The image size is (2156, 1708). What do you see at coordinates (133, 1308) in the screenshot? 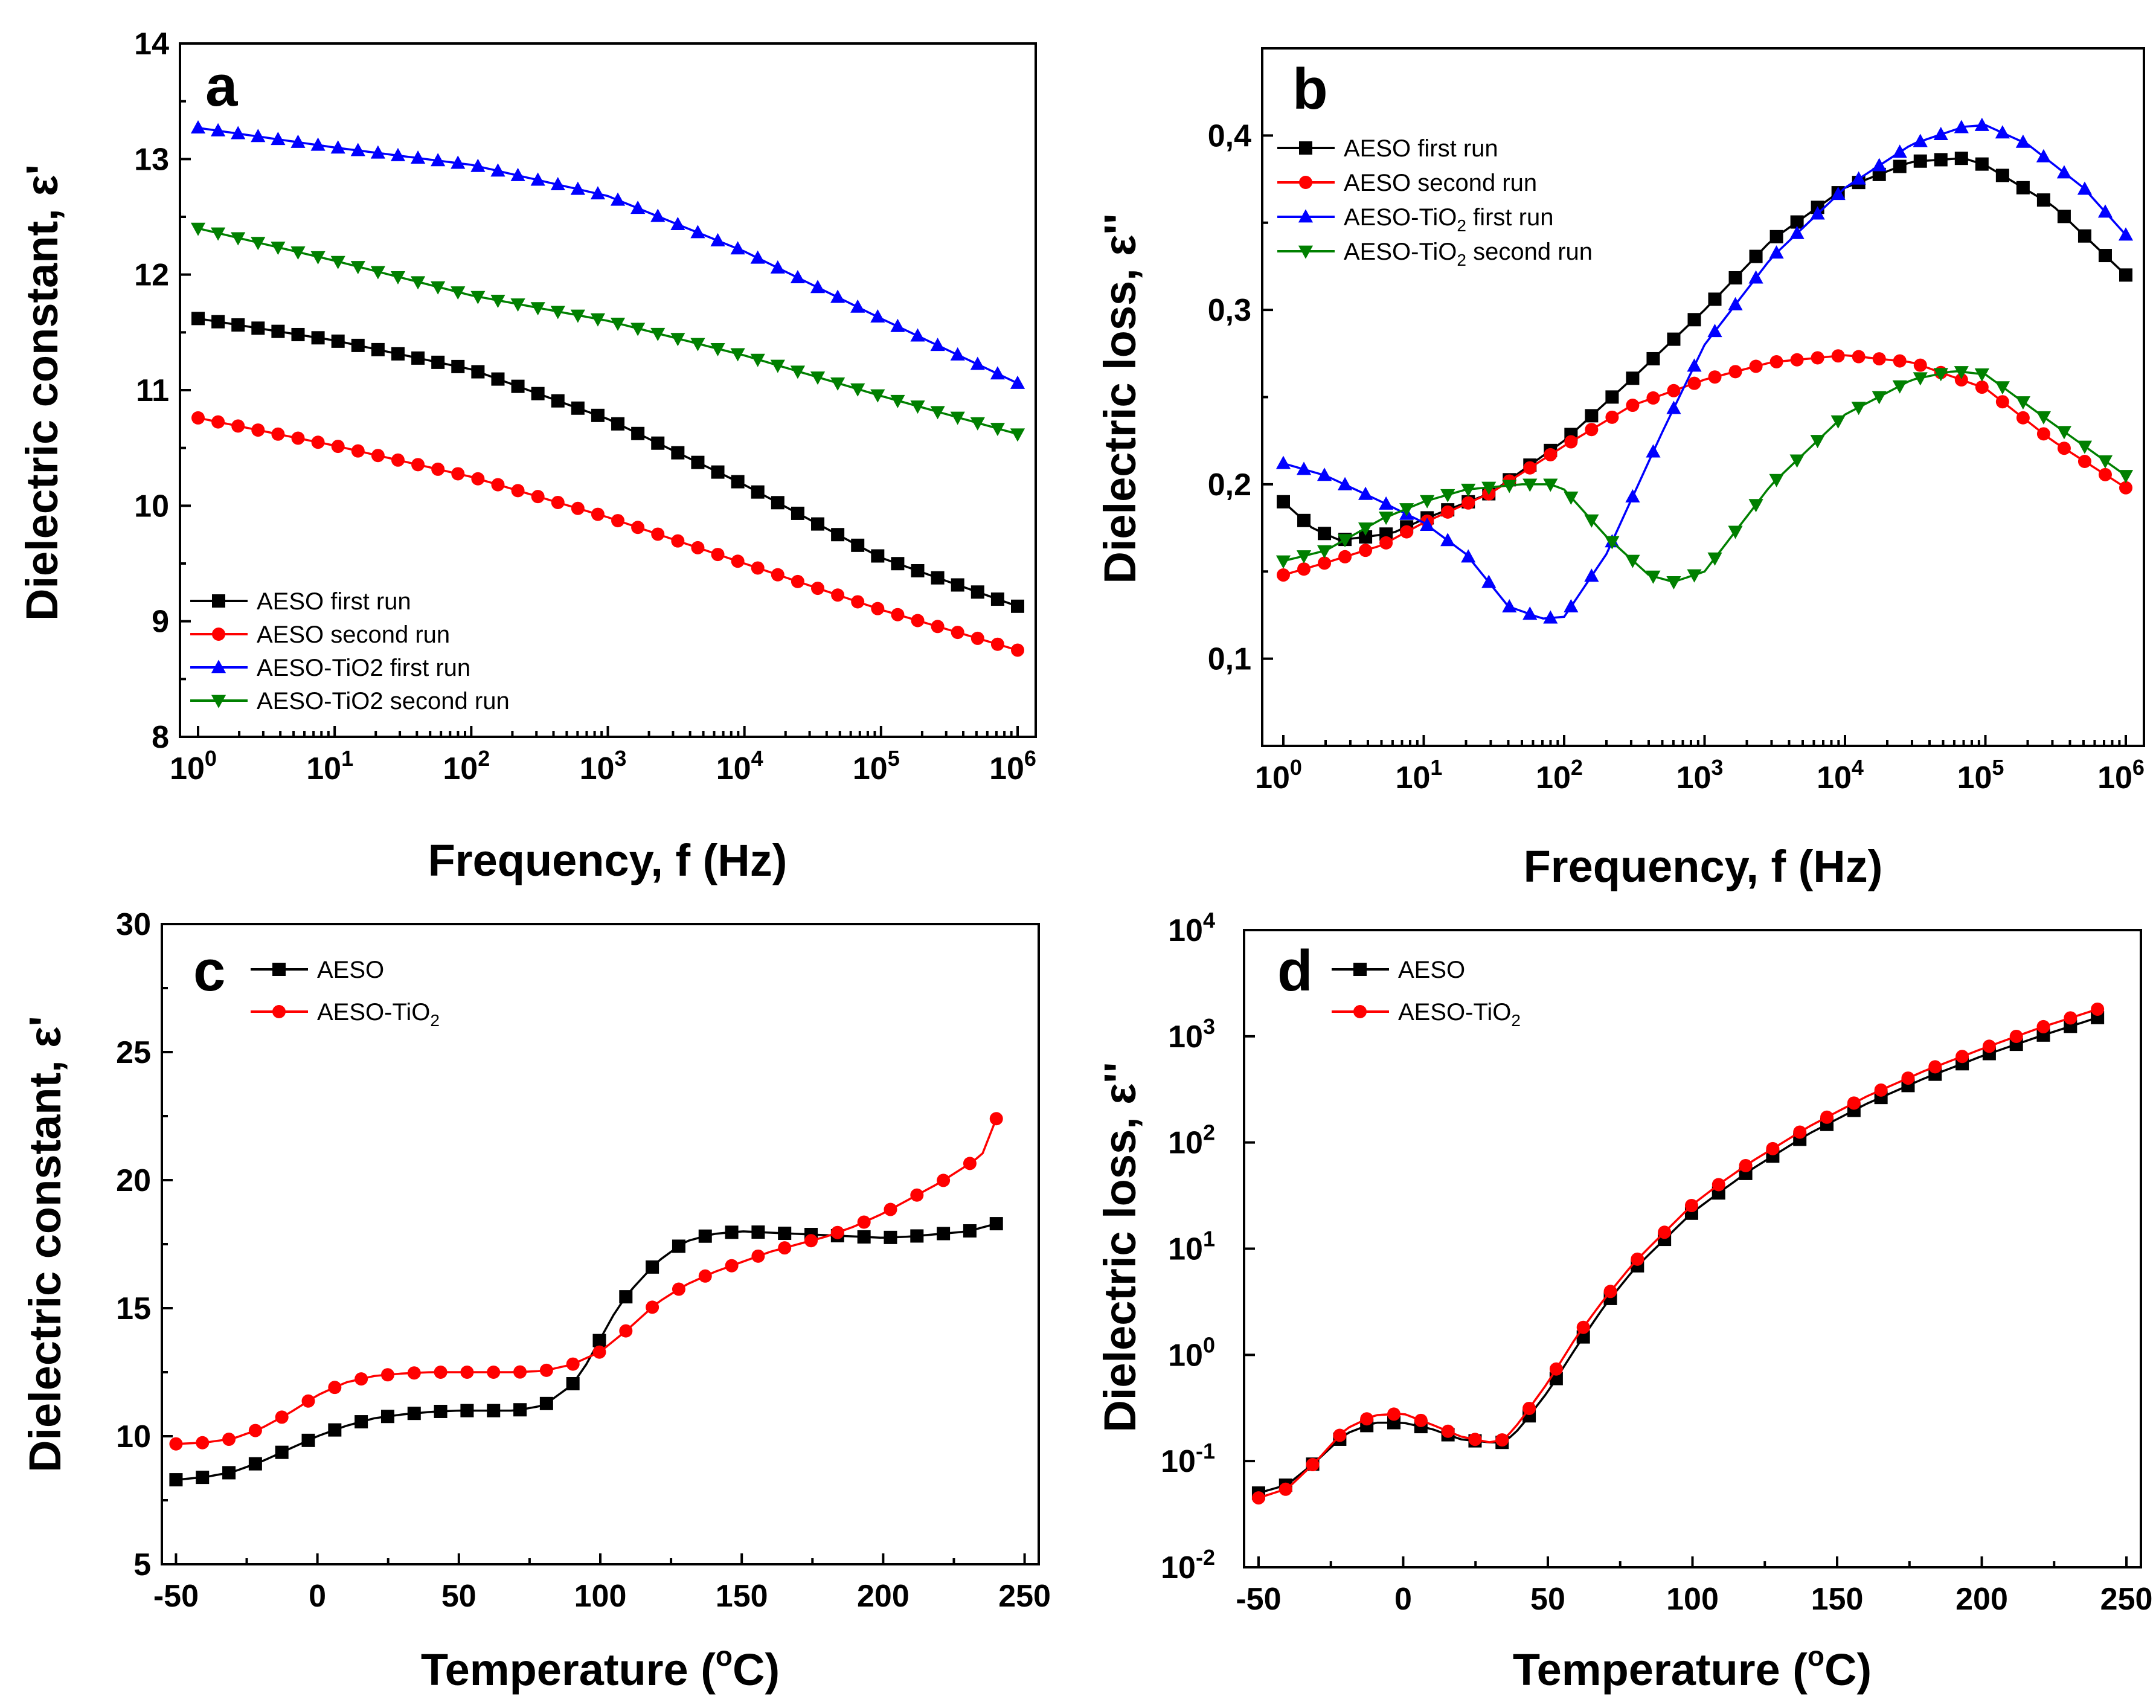
I see `y-tick-label: 15` at bounding box center [133, 1308].